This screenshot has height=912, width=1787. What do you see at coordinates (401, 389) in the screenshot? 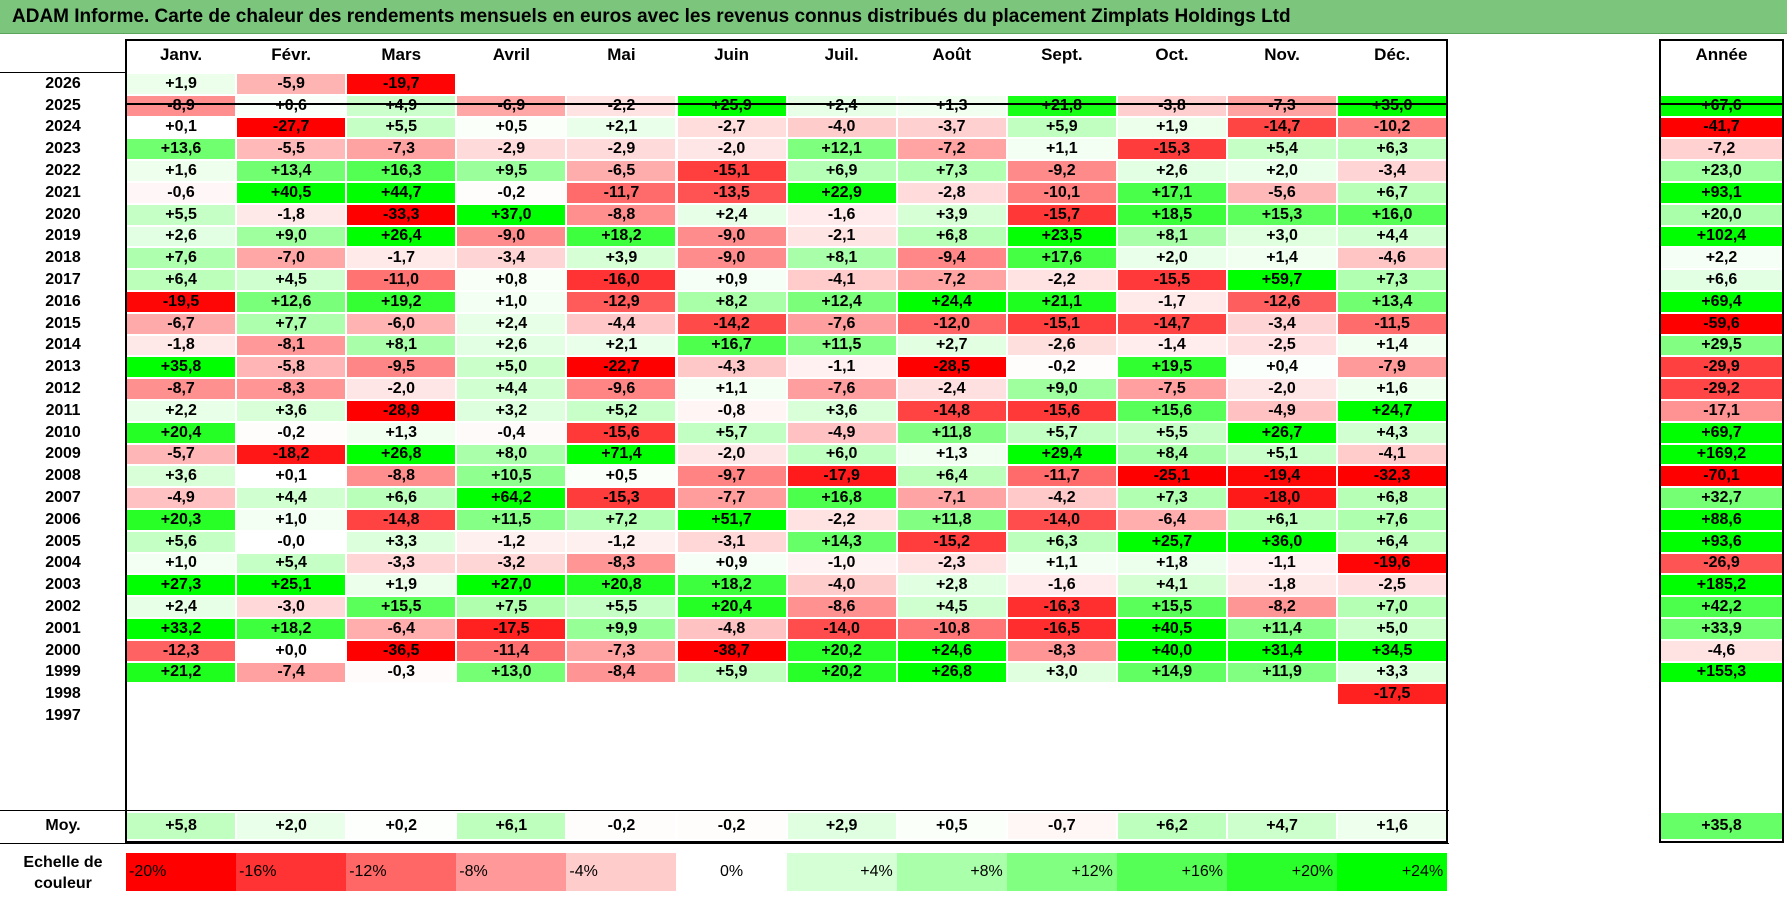
I see `heatmap-cell: -2,0` at bounding box center [401, 389].